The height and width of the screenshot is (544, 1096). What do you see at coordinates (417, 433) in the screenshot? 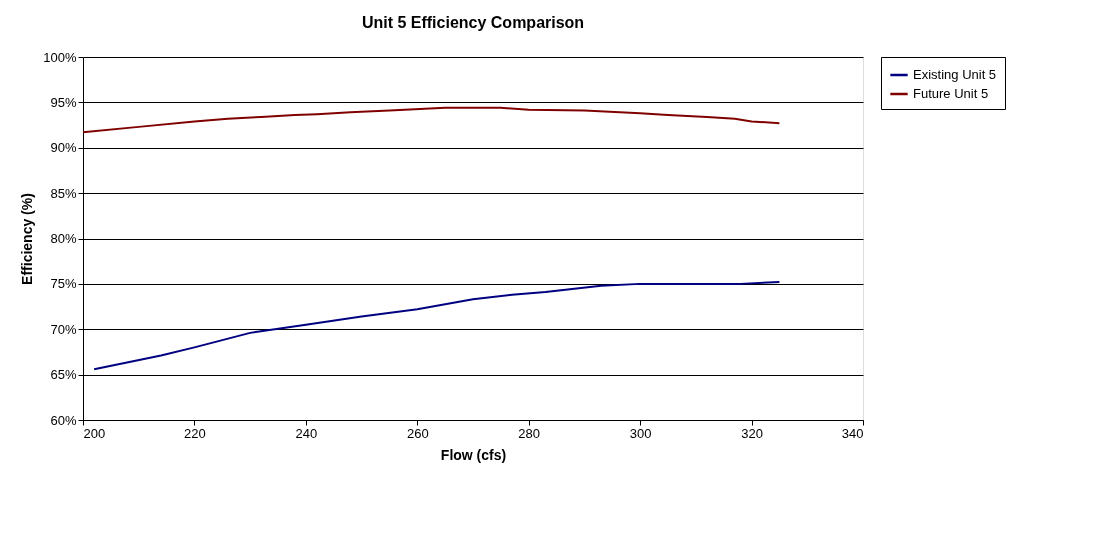
I see `x-tick-label: 260` at bounding box center [417, 433].